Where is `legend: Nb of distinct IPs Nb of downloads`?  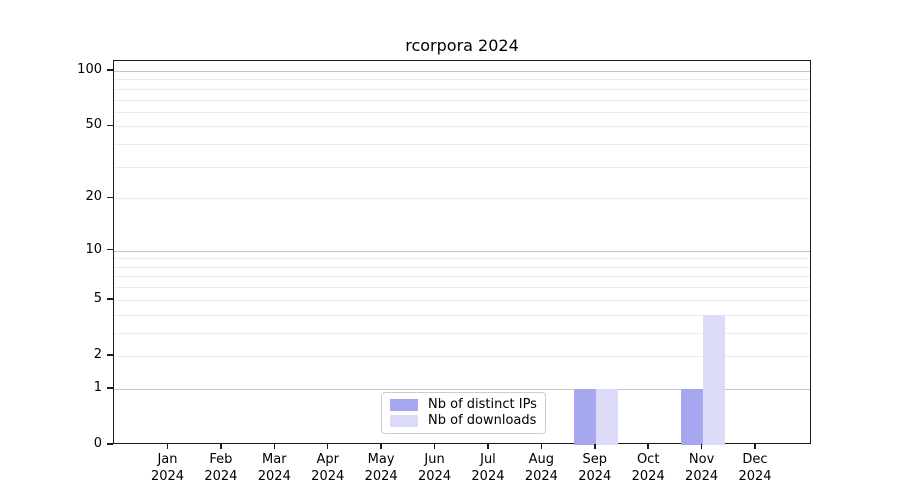
legend: Nb of distinct IPs Nb of downloads is located at coordinates (463, 413).